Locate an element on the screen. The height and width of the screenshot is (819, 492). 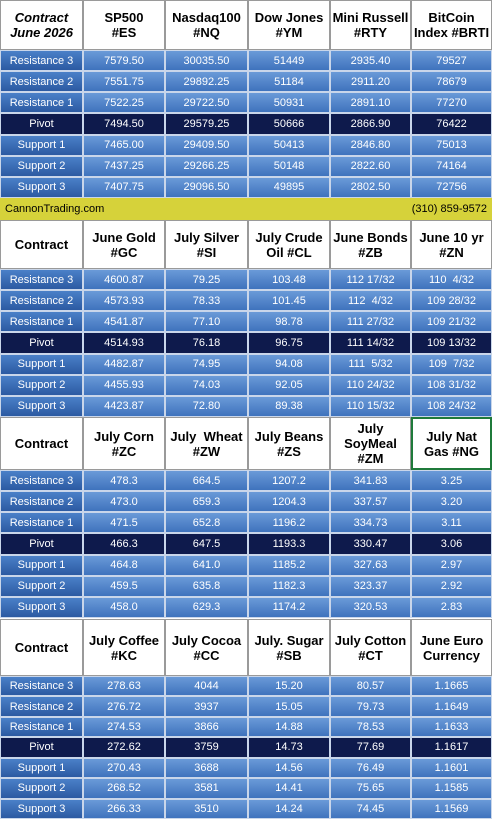
value-text: 76.49 is located at coordinates (370, 767).